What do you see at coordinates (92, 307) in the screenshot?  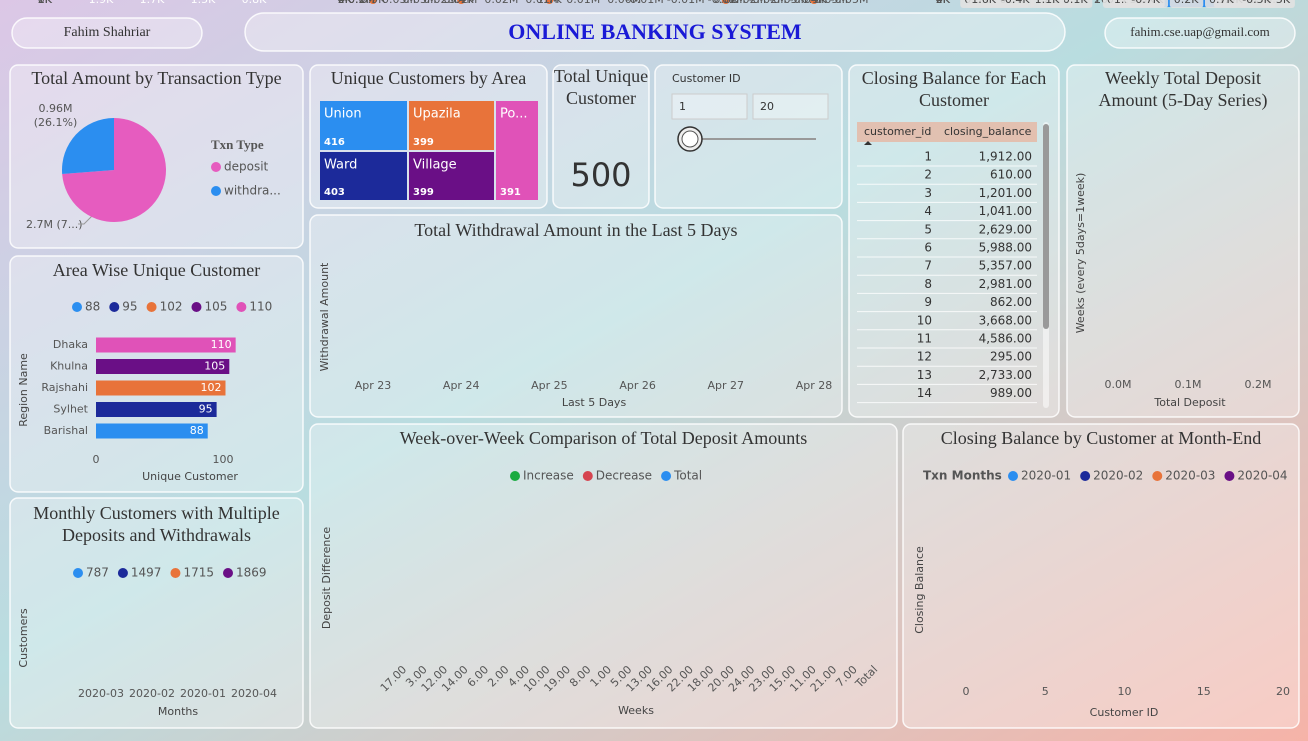 I see `legend-label: 88` at bounding box center [92, 307].